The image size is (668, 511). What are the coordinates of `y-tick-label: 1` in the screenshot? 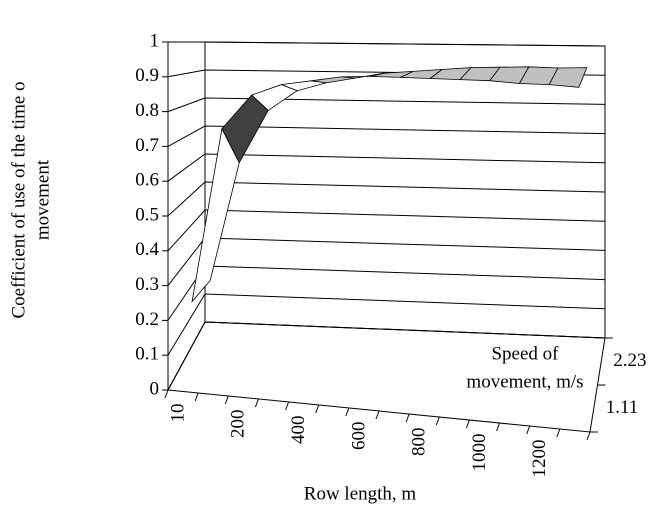 It's located at (155, 40).